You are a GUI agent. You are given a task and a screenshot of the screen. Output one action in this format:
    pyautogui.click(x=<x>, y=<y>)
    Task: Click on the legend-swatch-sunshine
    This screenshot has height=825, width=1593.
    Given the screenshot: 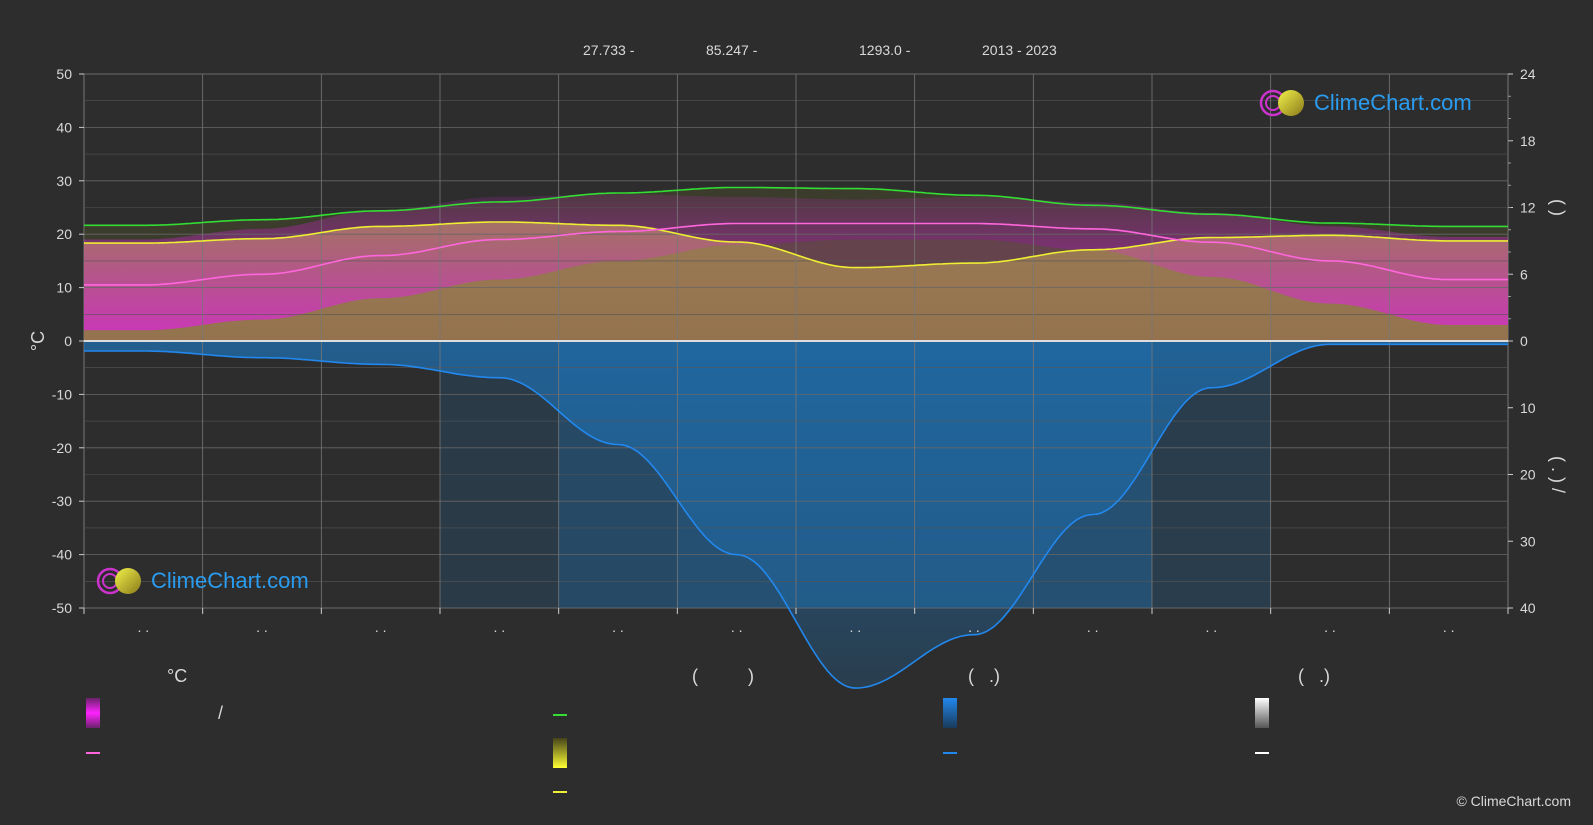 What is the action you would take?
    pyautogui.click(x=560, y=753)
    